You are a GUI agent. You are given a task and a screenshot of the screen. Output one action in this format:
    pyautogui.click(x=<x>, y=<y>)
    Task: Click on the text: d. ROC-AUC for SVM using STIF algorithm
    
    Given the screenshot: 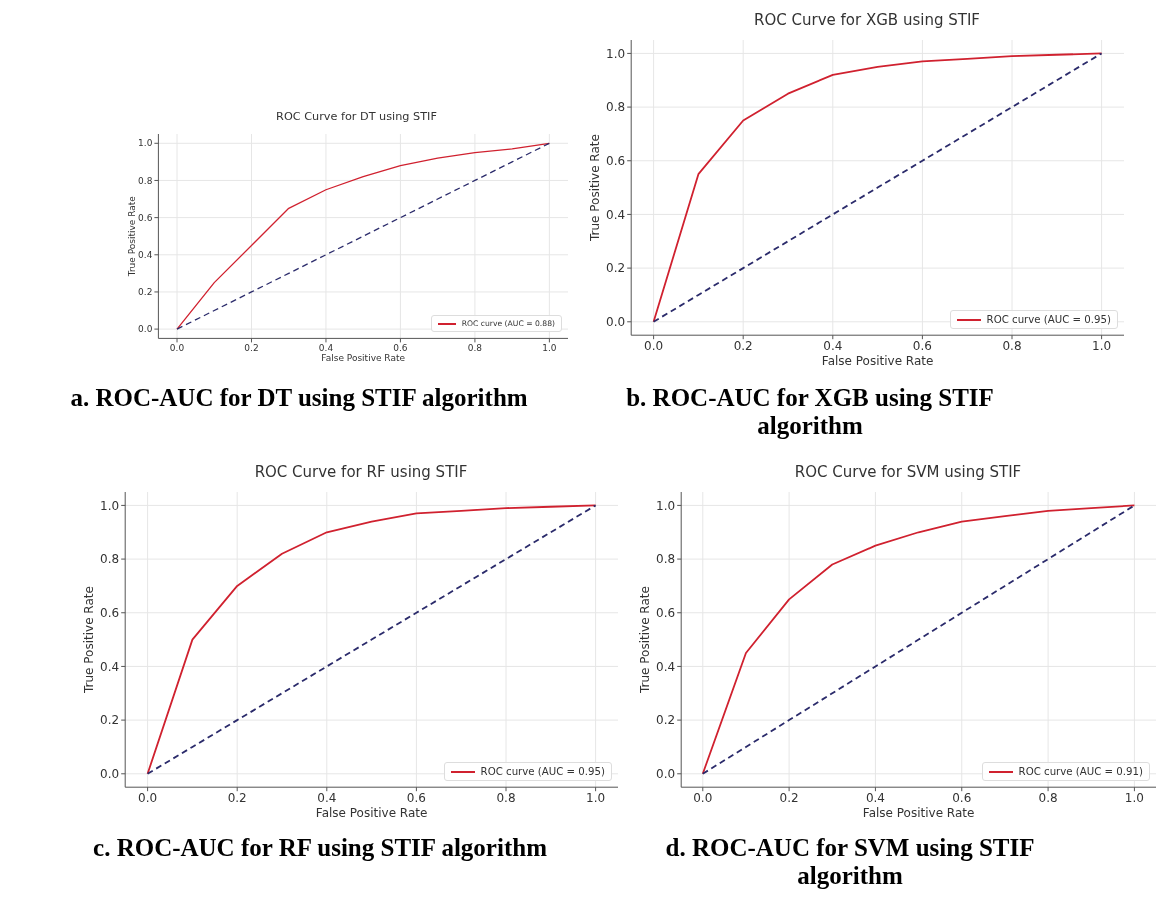 What is the action you would take?
    pyautogui.click(x=850, y=862)
    